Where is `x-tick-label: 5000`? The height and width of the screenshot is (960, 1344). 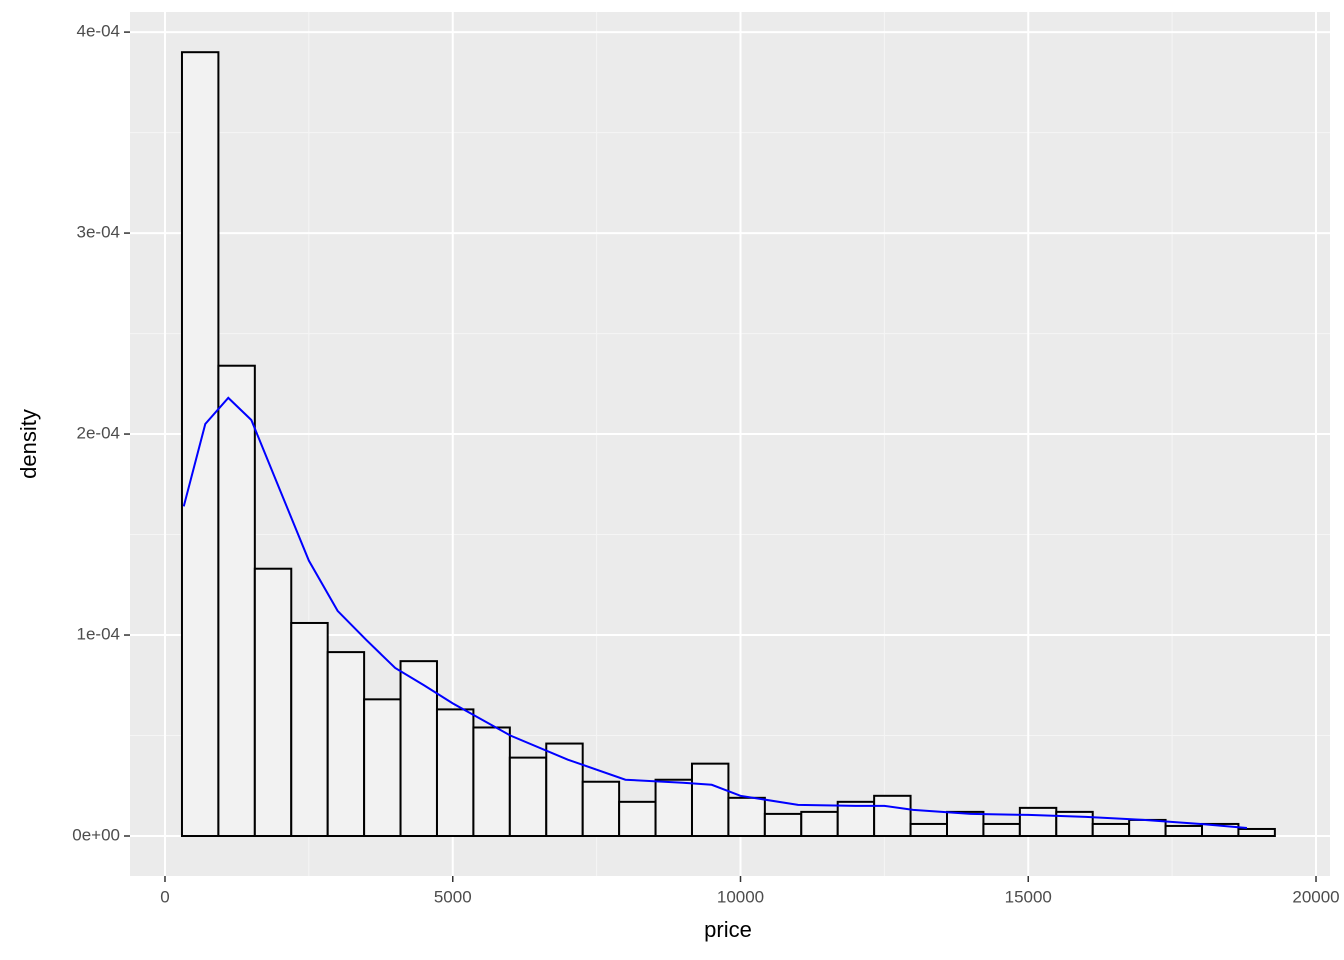
x-tick-label: 5000 is located at coordinates (453, 896).